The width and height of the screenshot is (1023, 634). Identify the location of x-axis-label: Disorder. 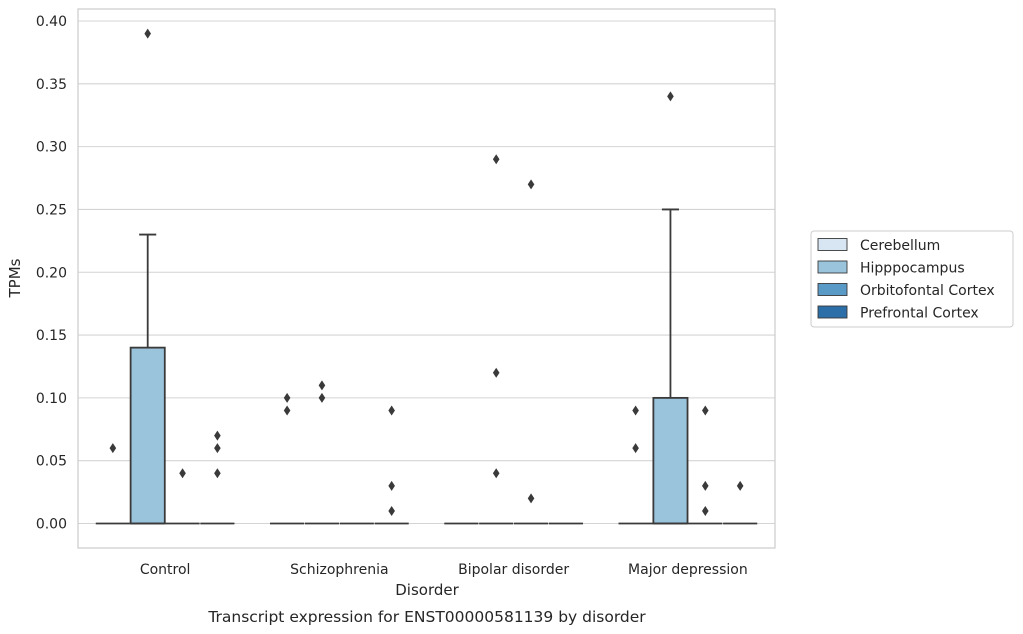
(427, 590).